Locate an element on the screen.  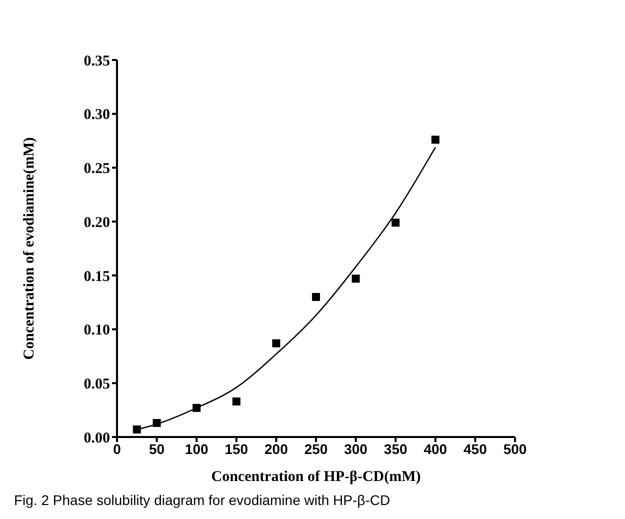
y-tick-label: 0.00 is located at coordinates (97, 438).